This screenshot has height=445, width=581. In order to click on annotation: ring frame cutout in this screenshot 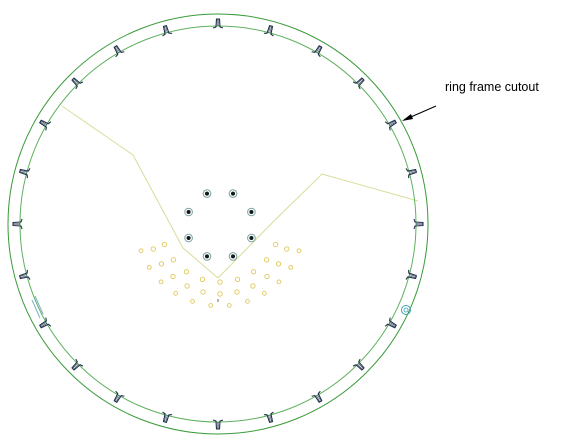, I will do `click(470, 100)`.